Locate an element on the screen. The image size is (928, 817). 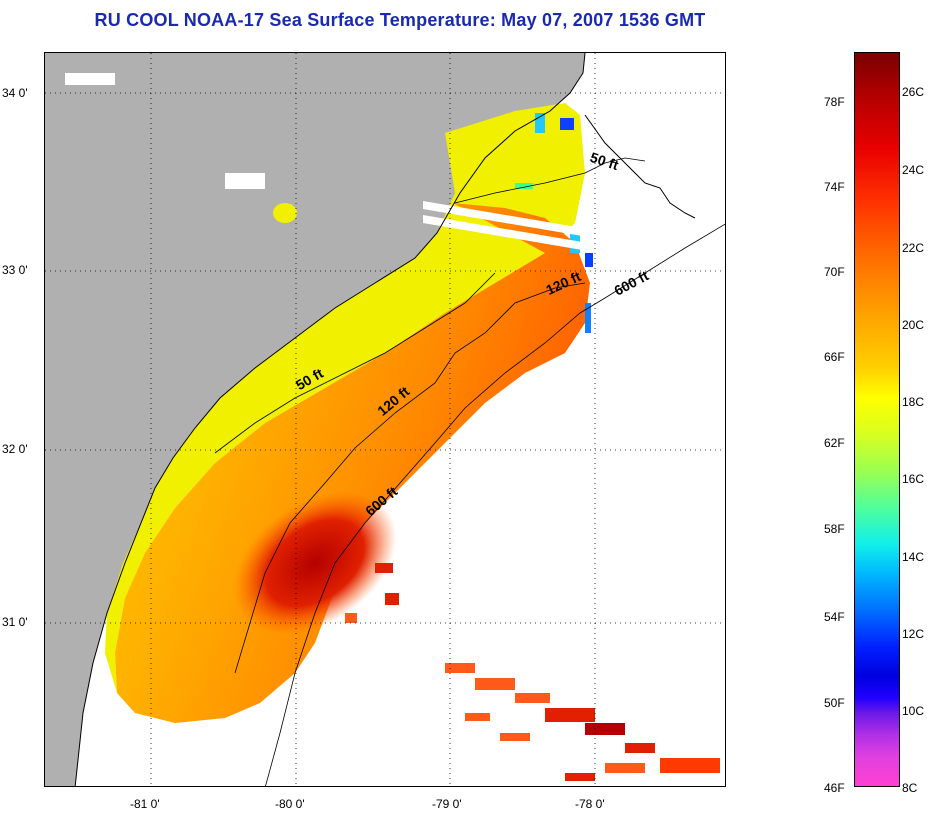
cb-f-50: 50F is located at coordinates (834, 703).